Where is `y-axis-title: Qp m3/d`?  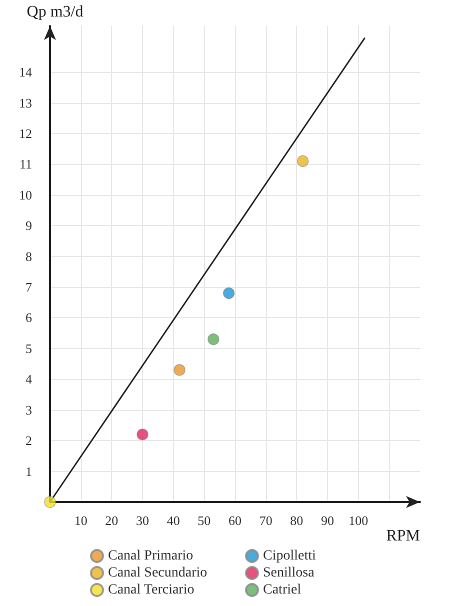
y-axis-title: Qp m3/d is located at coordinates (55, 12).